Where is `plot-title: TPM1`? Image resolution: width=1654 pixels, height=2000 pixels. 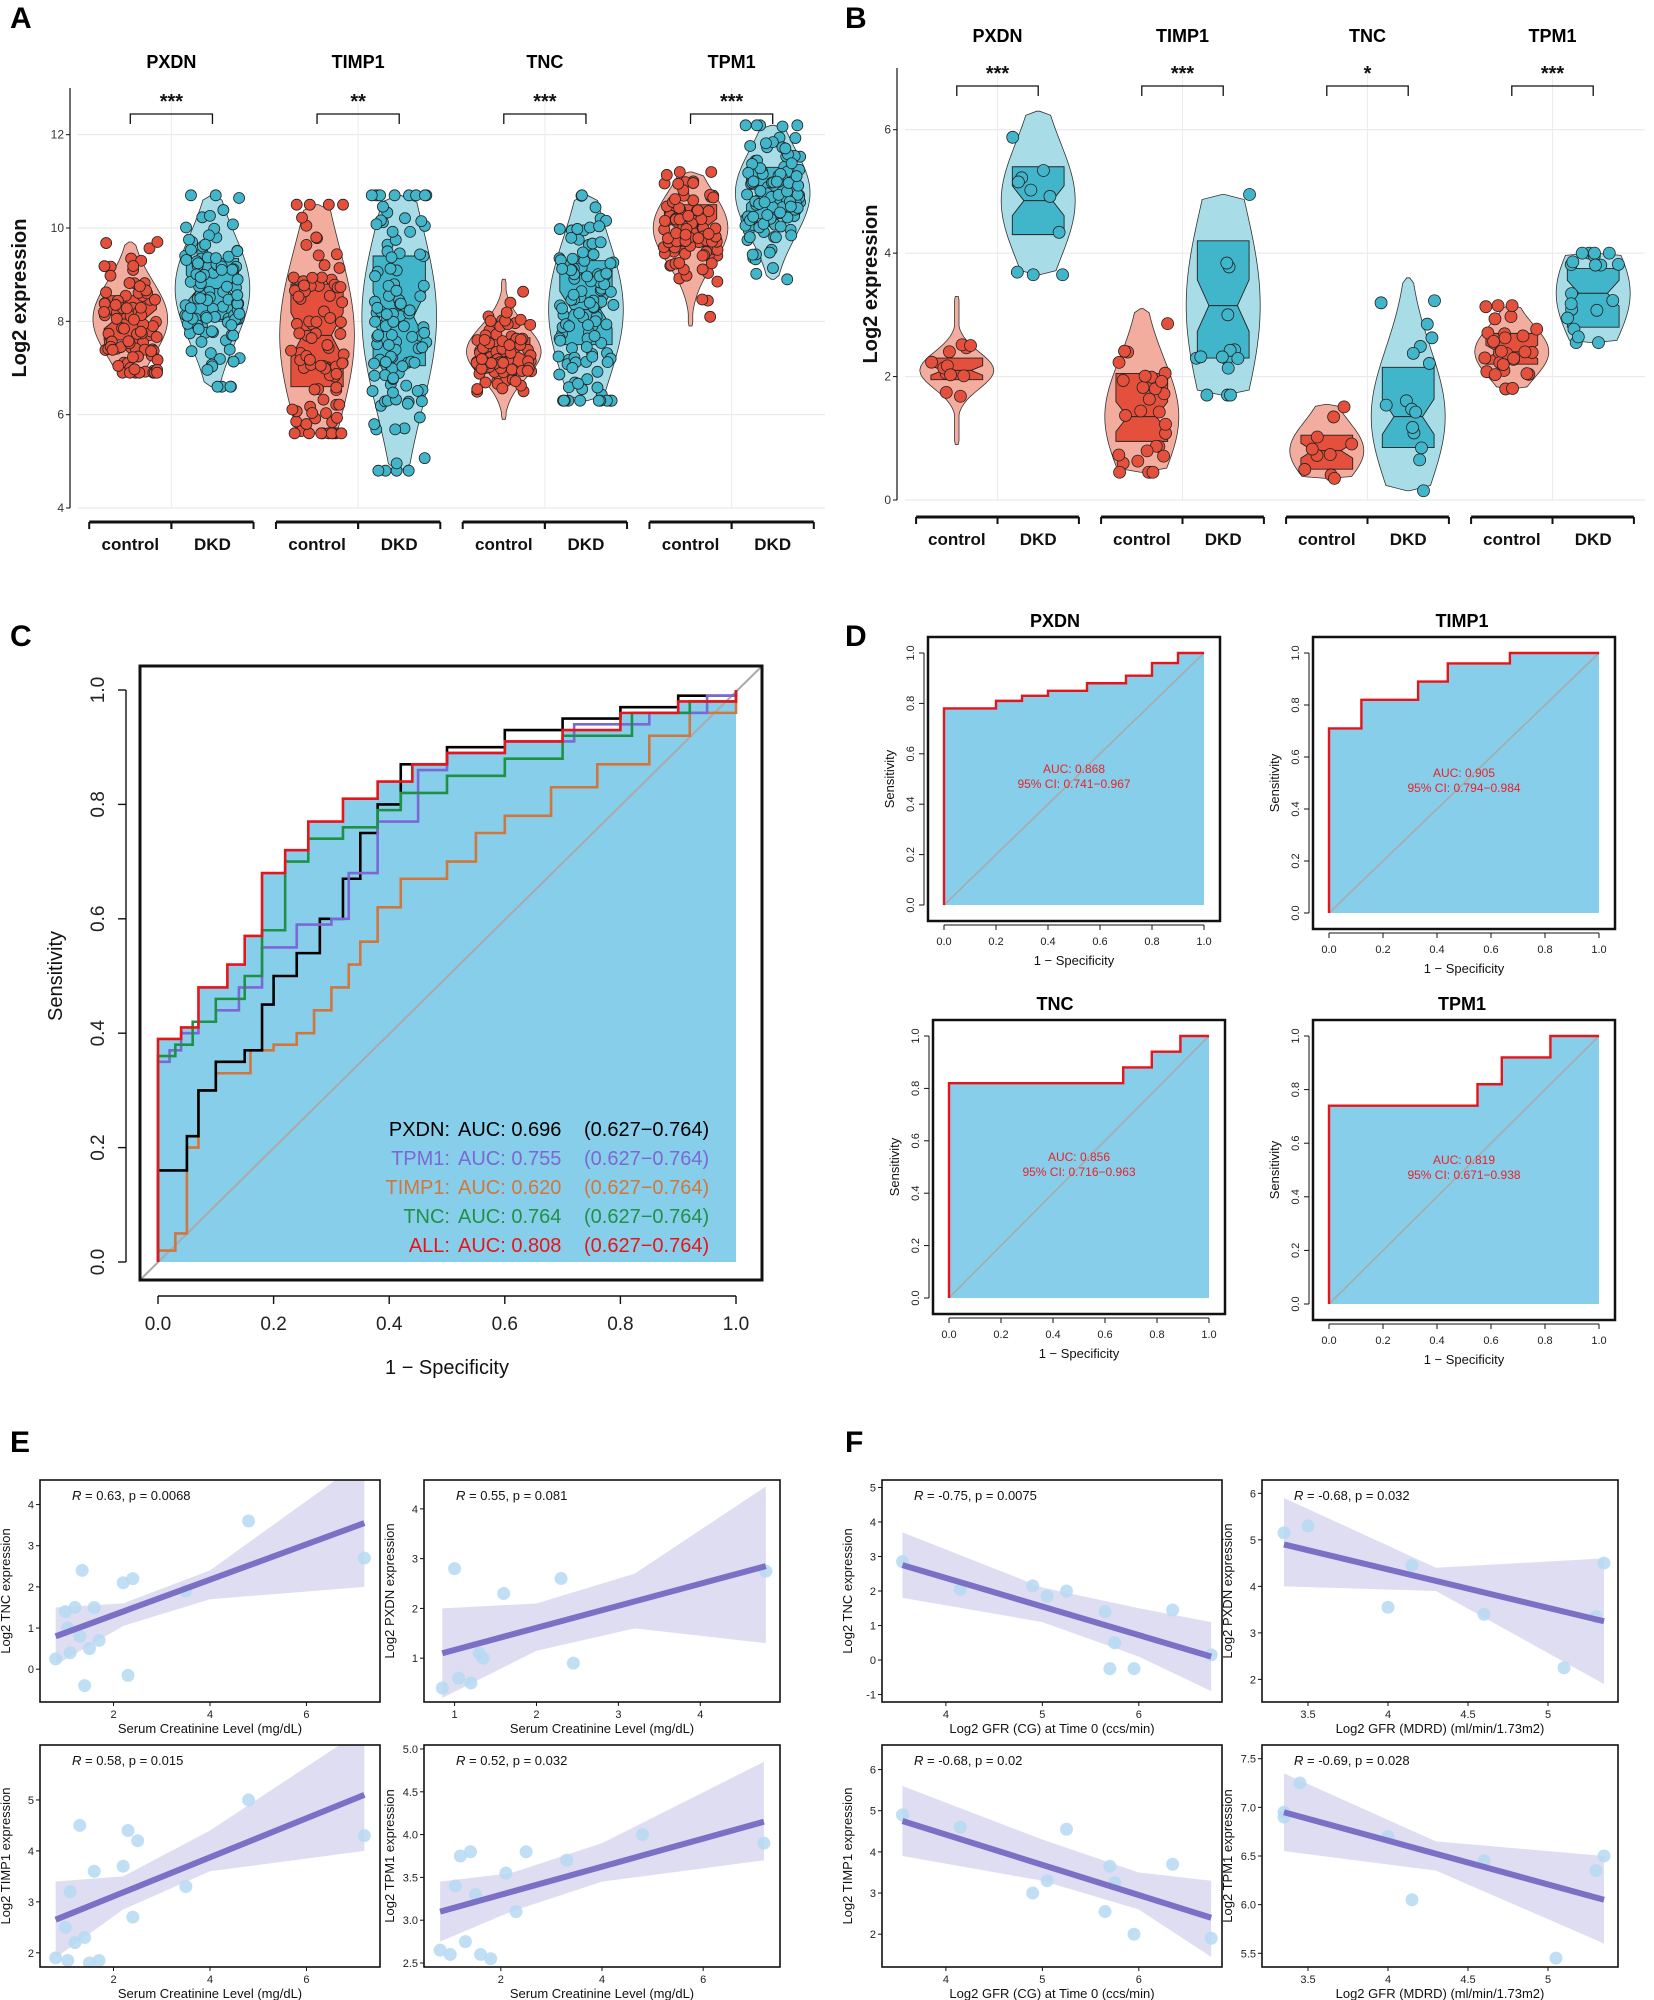
plot-title: TPM1 is located at coordinates (1462, 1004).